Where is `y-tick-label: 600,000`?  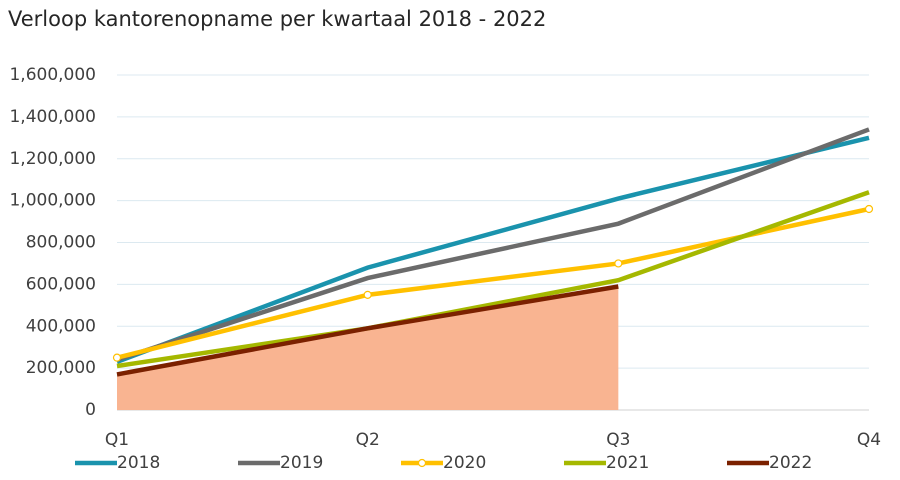 y-tick-label: 600,000 is located at coordinates (61, 284).